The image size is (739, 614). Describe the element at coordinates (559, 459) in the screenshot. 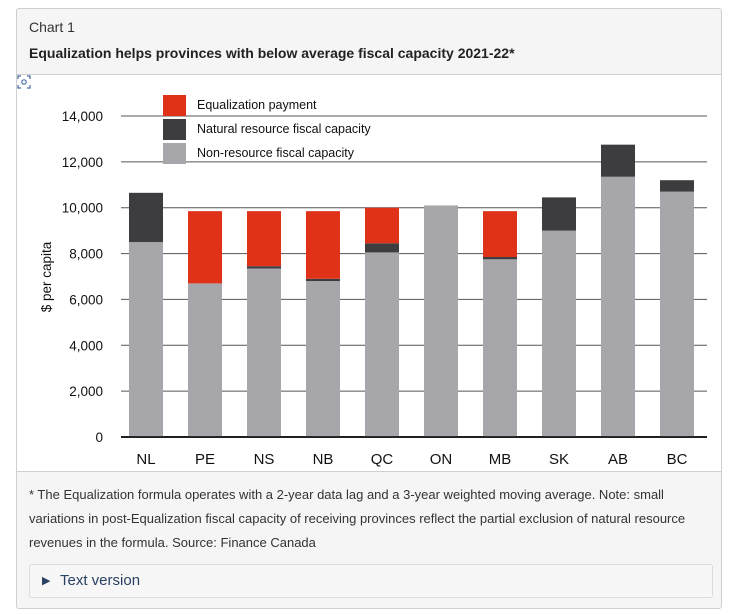

I see `x-tick-label: SK` at that location.